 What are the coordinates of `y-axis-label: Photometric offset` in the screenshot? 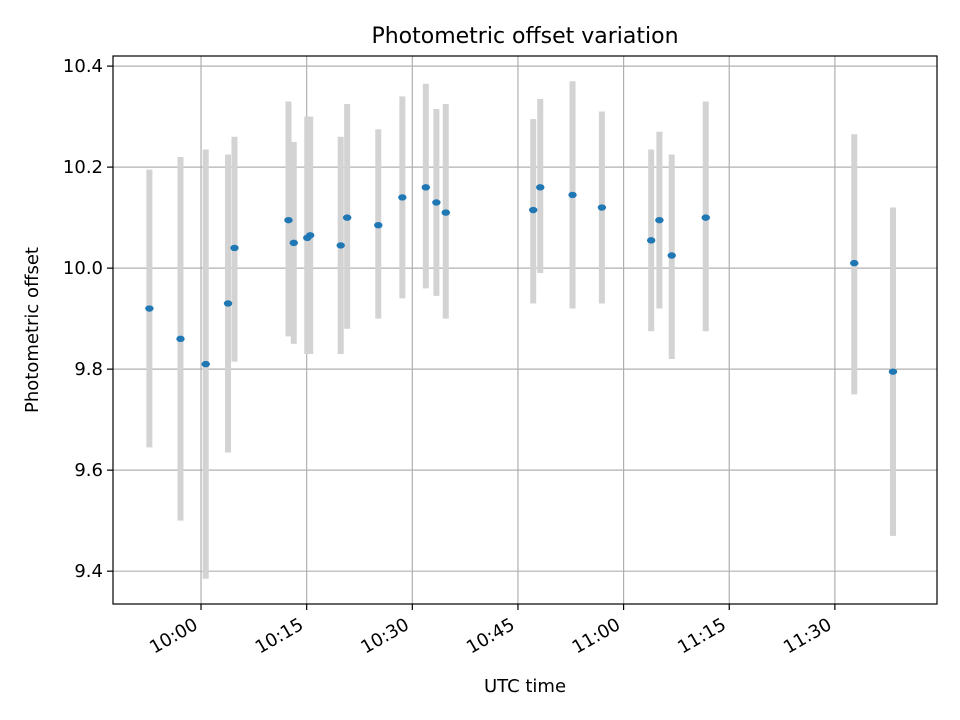 It's located at (32, 330).